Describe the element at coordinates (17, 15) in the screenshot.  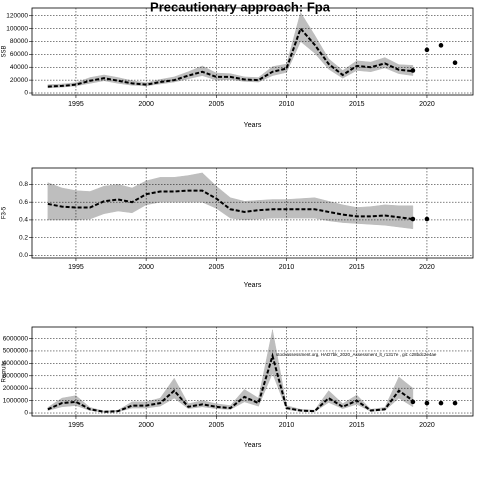
I see `y-tick-label: 120000` at that location.